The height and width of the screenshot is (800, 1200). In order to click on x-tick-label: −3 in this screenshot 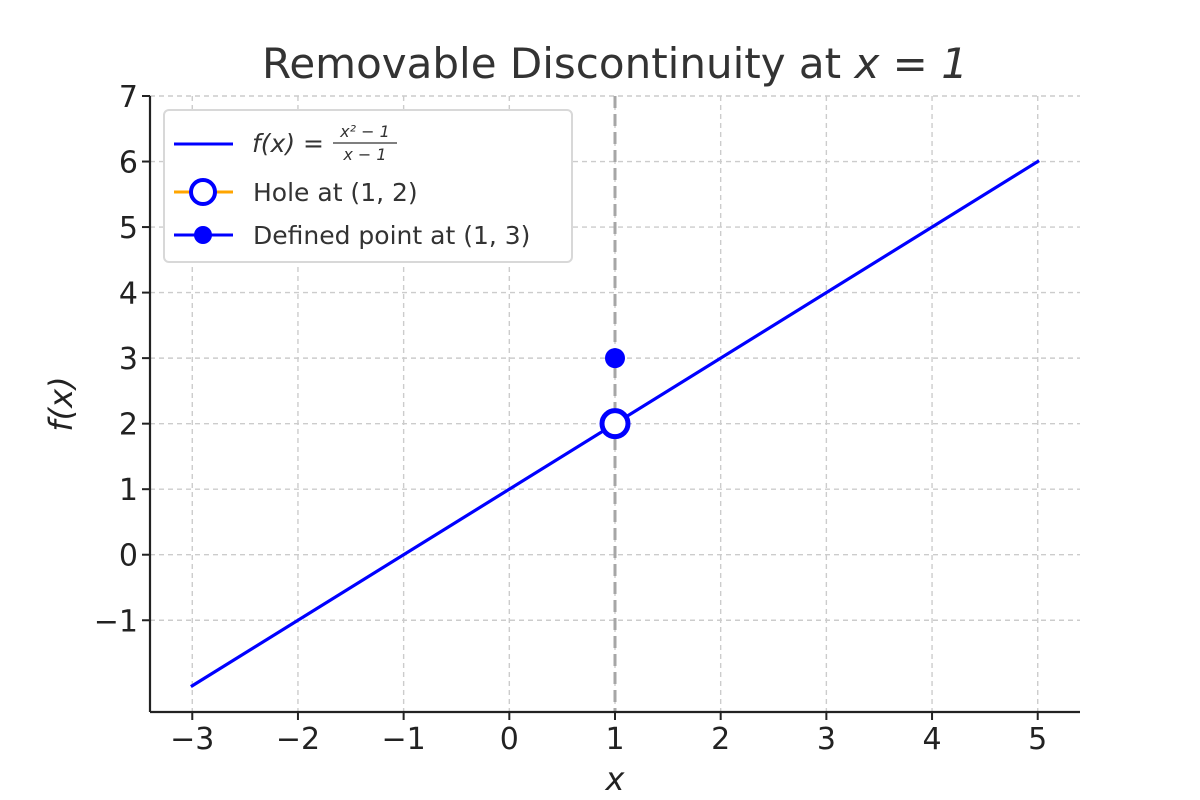, I will do `click(192, 739)`.